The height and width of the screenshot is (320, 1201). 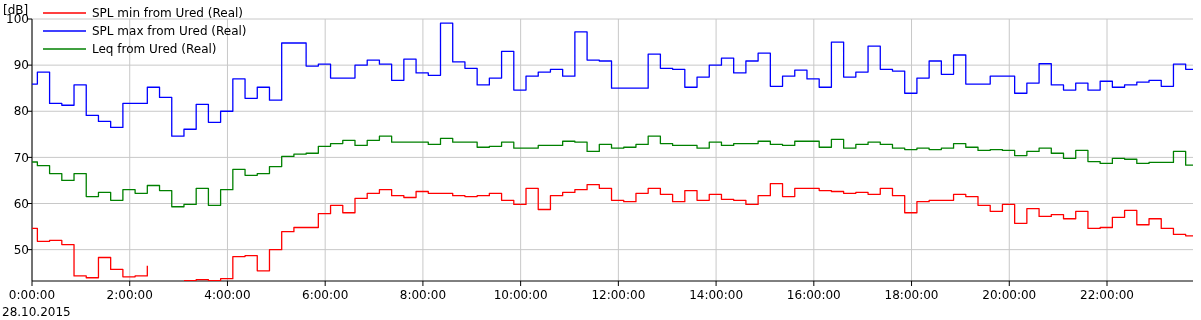 What do you see at coordinates (168, 13) in the screenshot?
I see `legend-label: SPL min from Ured (Real)` at bounding box center [168, 13].